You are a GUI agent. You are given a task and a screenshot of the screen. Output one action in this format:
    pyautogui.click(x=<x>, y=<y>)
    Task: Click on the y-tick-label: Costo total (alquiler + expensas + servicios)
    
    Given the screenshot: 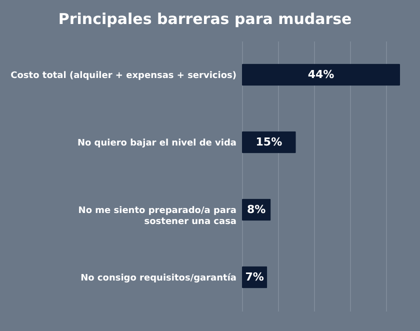 What is the action you would take?
    pyautogui.click(x=123, y=75)
    